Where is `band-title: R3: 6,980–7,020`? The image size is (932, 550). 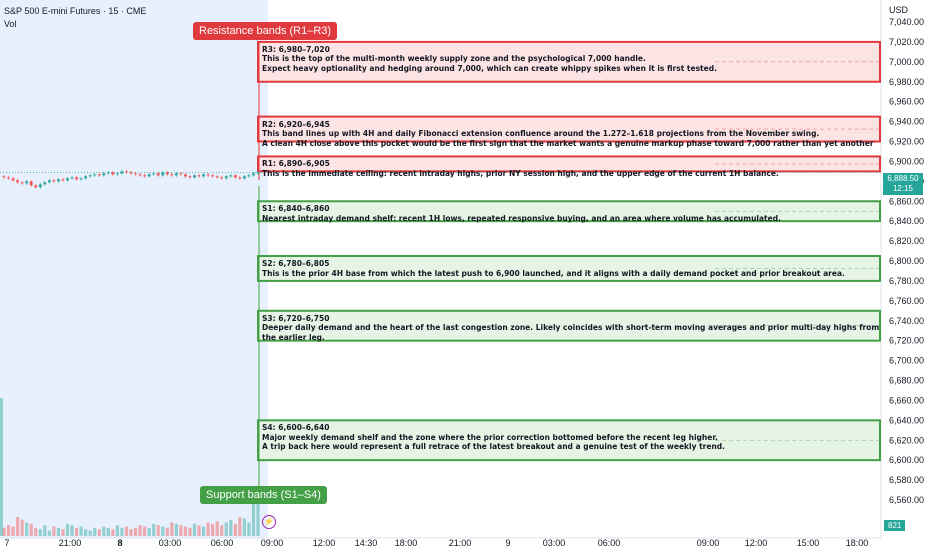 band-title: R3: 6,980–7,020 is located at coordinates (296, 49).